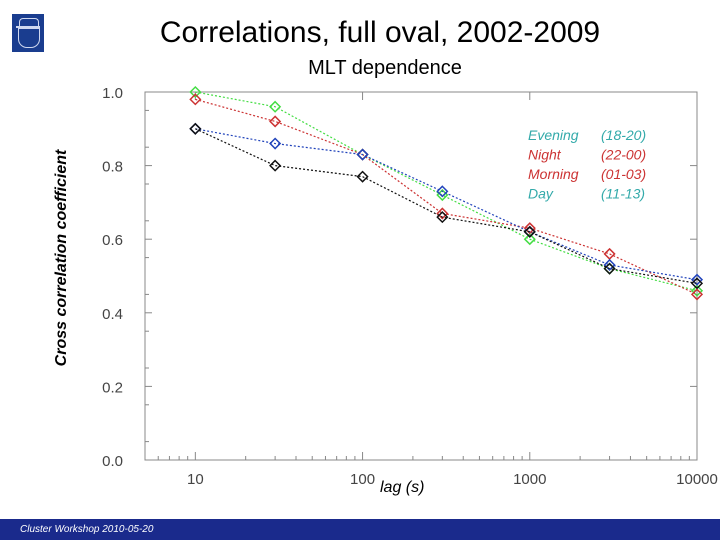  I want to click on y-tick-label: 0.4, so click(112, 314).